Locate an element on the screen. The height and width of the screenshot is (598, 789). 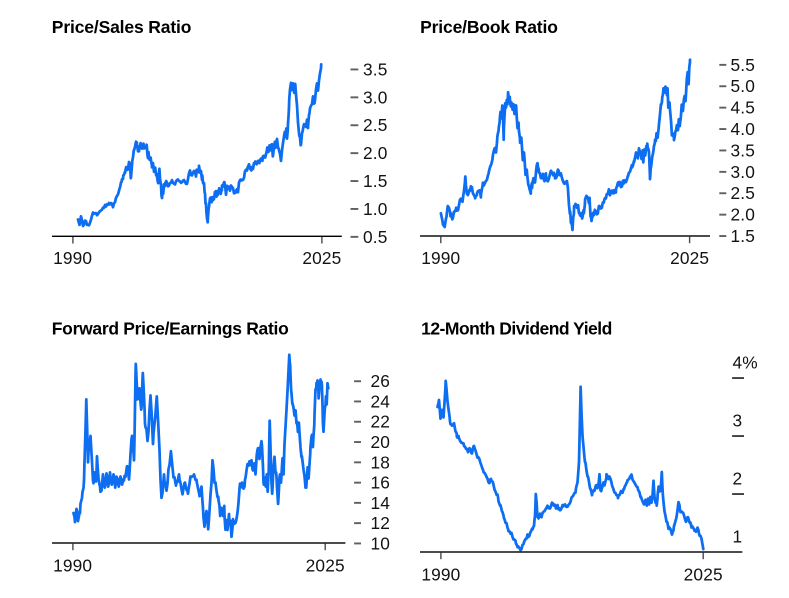
svg-text: 12 is located at coordinates (380, 523).